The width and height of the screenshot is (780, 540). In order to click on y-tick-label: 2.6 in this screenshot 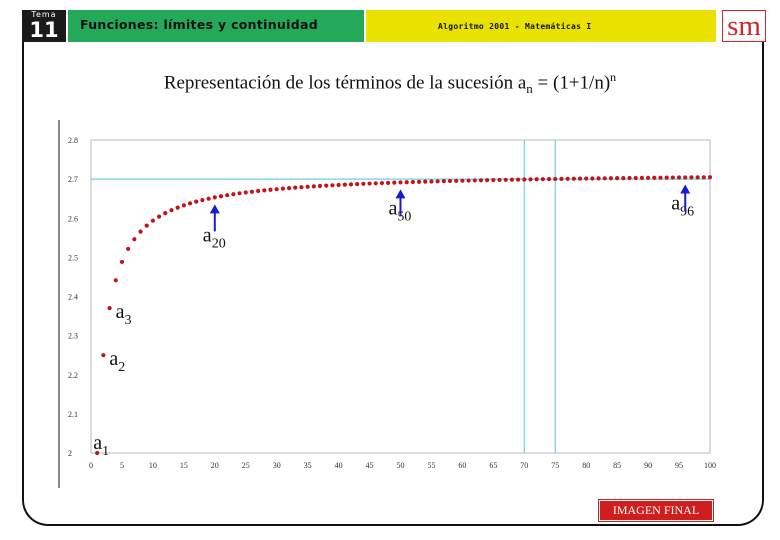, I will do `click(73, 218)`.